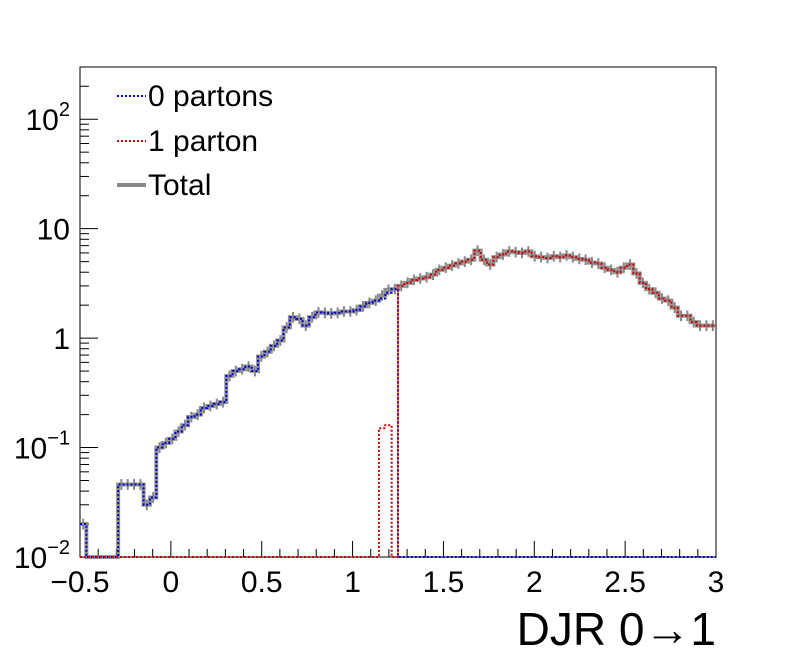  What do you see at coordinates (616, 629) in the screenshot?
I see `x-axis-title: DJR 0→1` at bounding box center [616, 629].